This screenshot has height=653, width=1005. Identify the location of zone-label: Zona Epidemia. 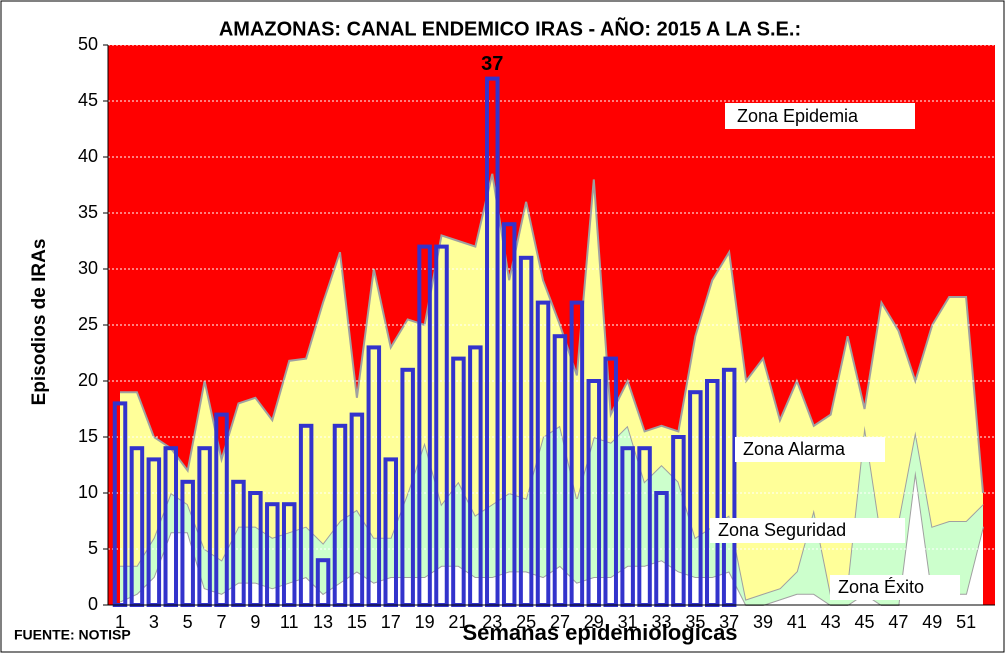
(798, 116).